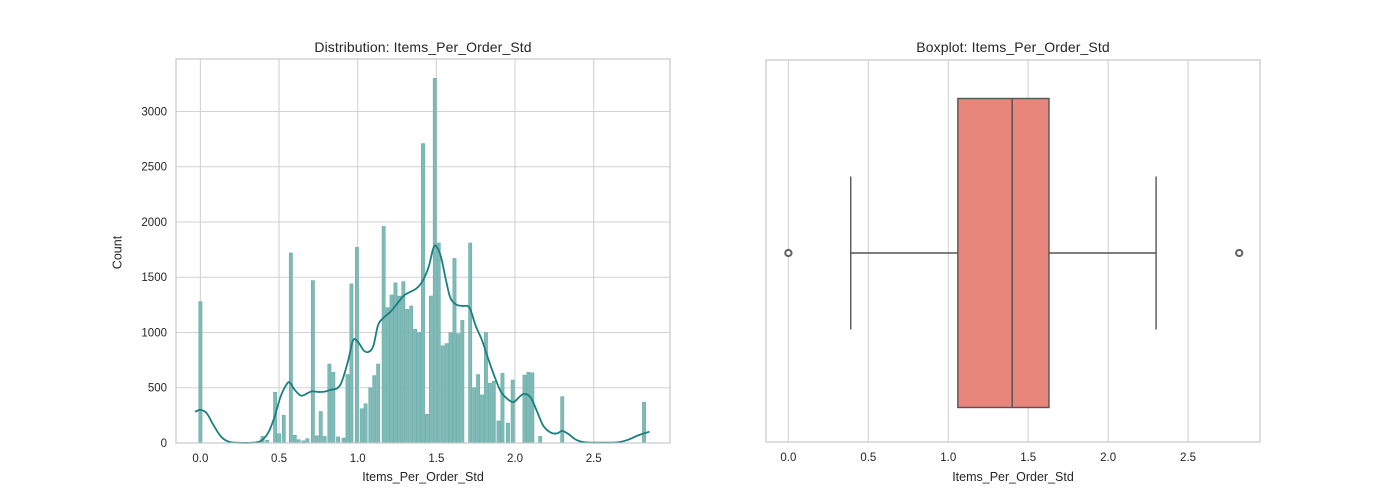 This screenshot has height=500, width=1400. Describe the element at coordinates (154, 333) in the screenshot. I see `y-tick-label: 1000` at that location.